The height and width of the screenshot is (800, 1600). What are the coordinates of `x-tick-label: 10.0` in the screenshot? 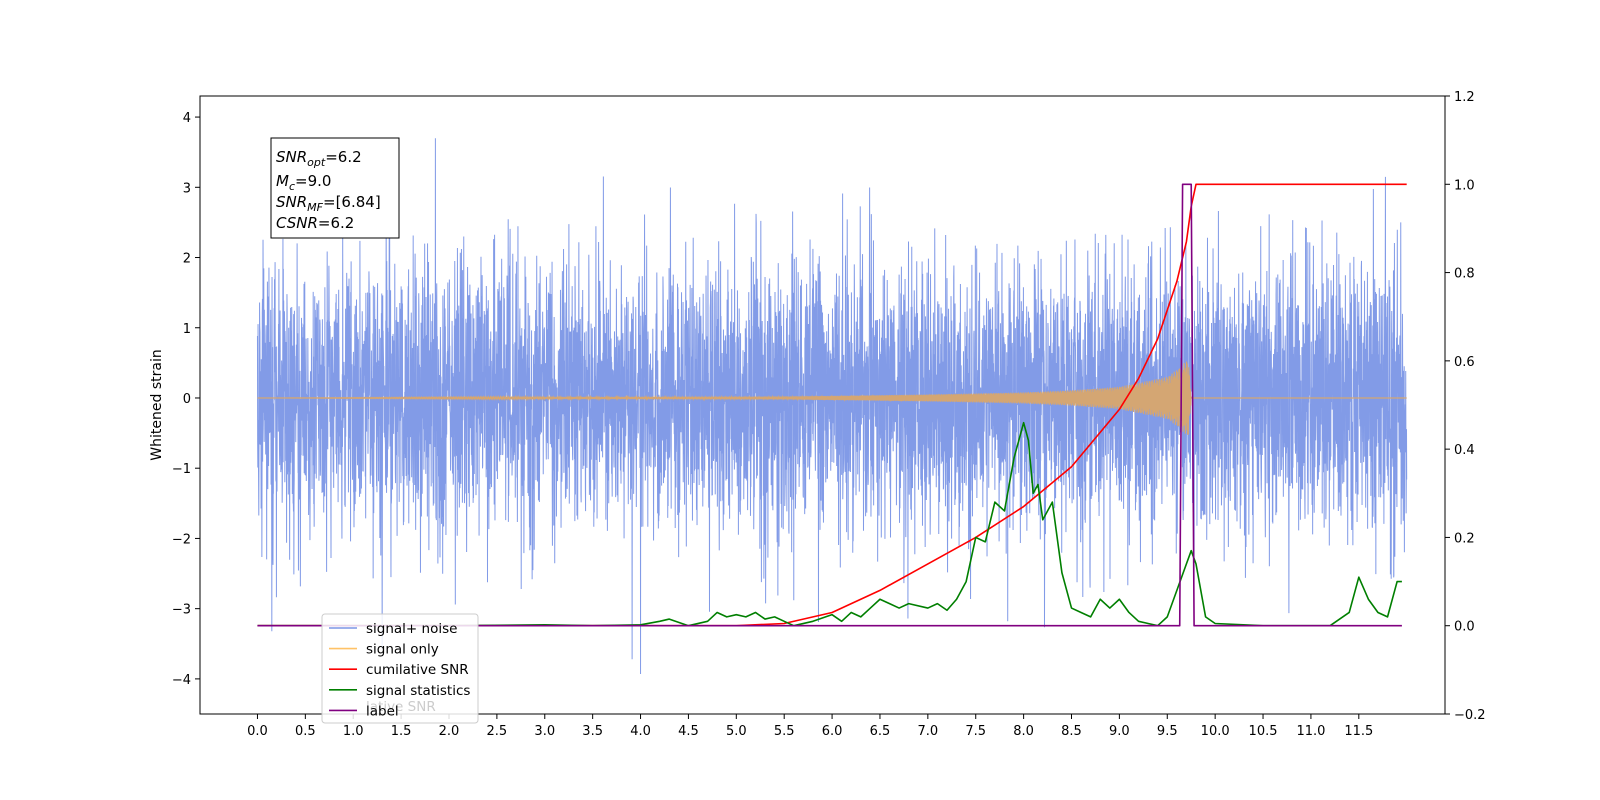 It's located at (1215, 731).